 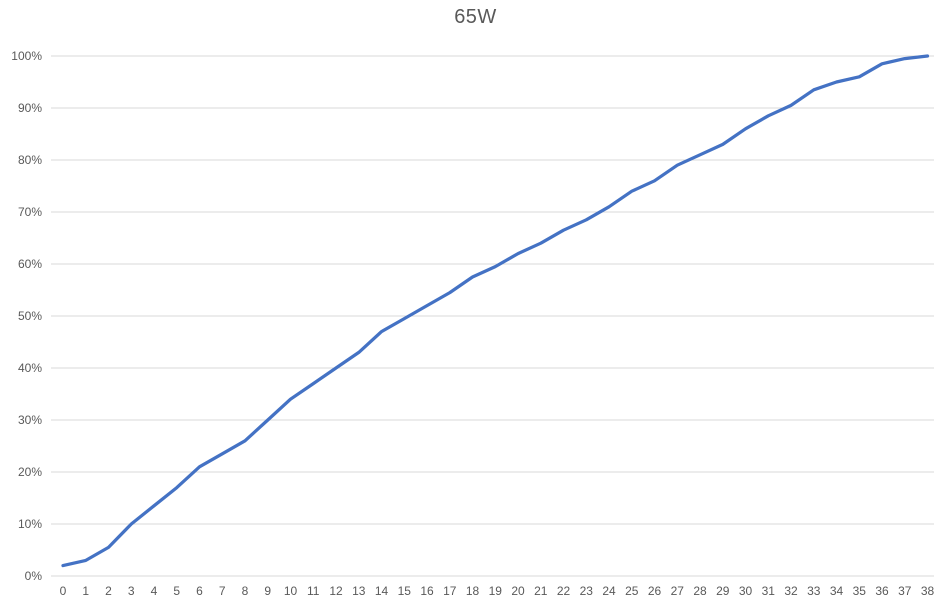 I want to click on x-axis-tick-label: 19, so click(x=495, y=591).